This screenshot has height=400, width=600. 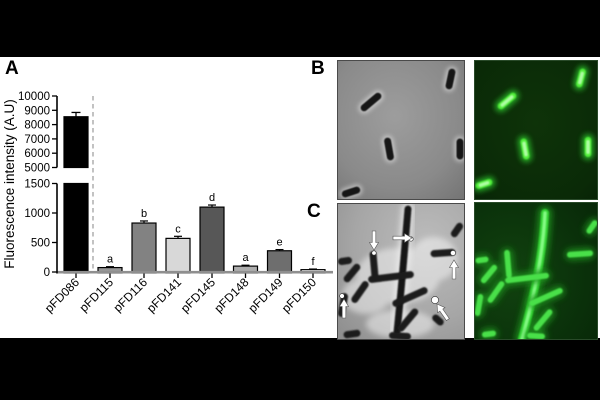 I want to click on bar-pFD148: a, so click(x=245, y=263).